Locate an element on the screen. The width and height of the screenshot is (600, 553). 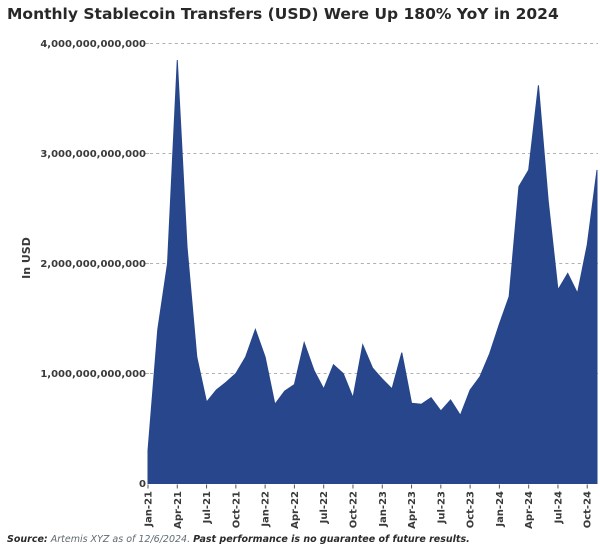
x-tick-label: Jan-24 is located at coordinates (500, 509).